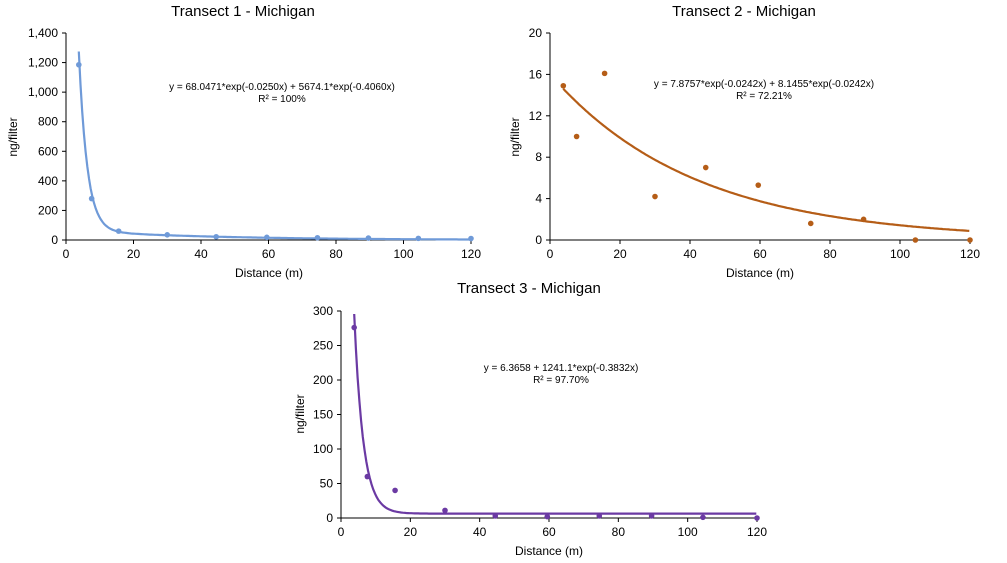 This screenshot has width=1007, height=563. What do you see at coordinates (43, 33) in the screenshot?
I see `y-tick-label: 1,400` at bounding box center [43, 33].